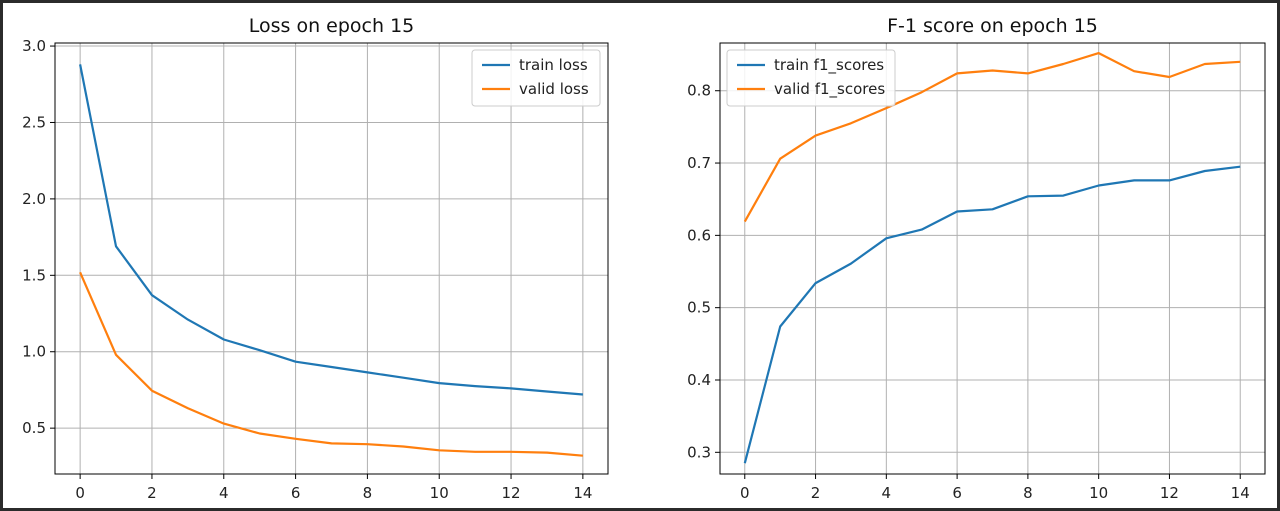 The height and width of the screenshot is (511, 1280). I want to click on y-tick-label: 1.5, so click(34, 275).